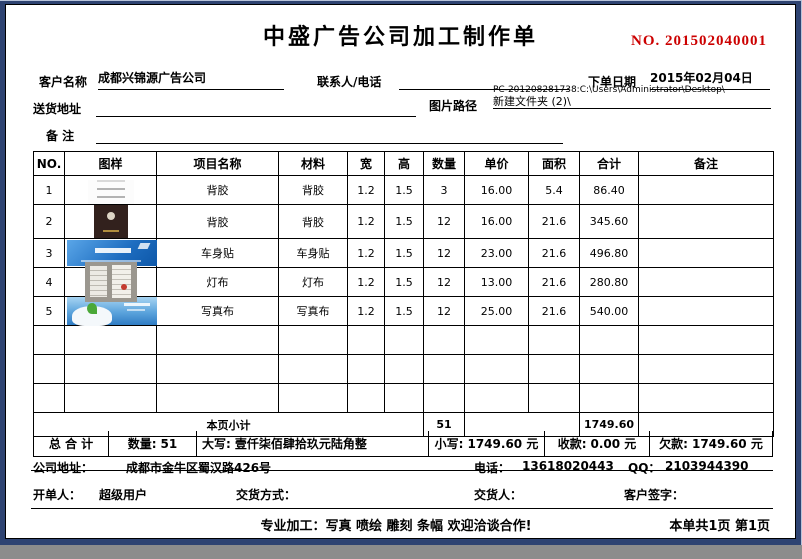  I want to click on page-count-info: 本单共1页 第1页, so click(719, 526).